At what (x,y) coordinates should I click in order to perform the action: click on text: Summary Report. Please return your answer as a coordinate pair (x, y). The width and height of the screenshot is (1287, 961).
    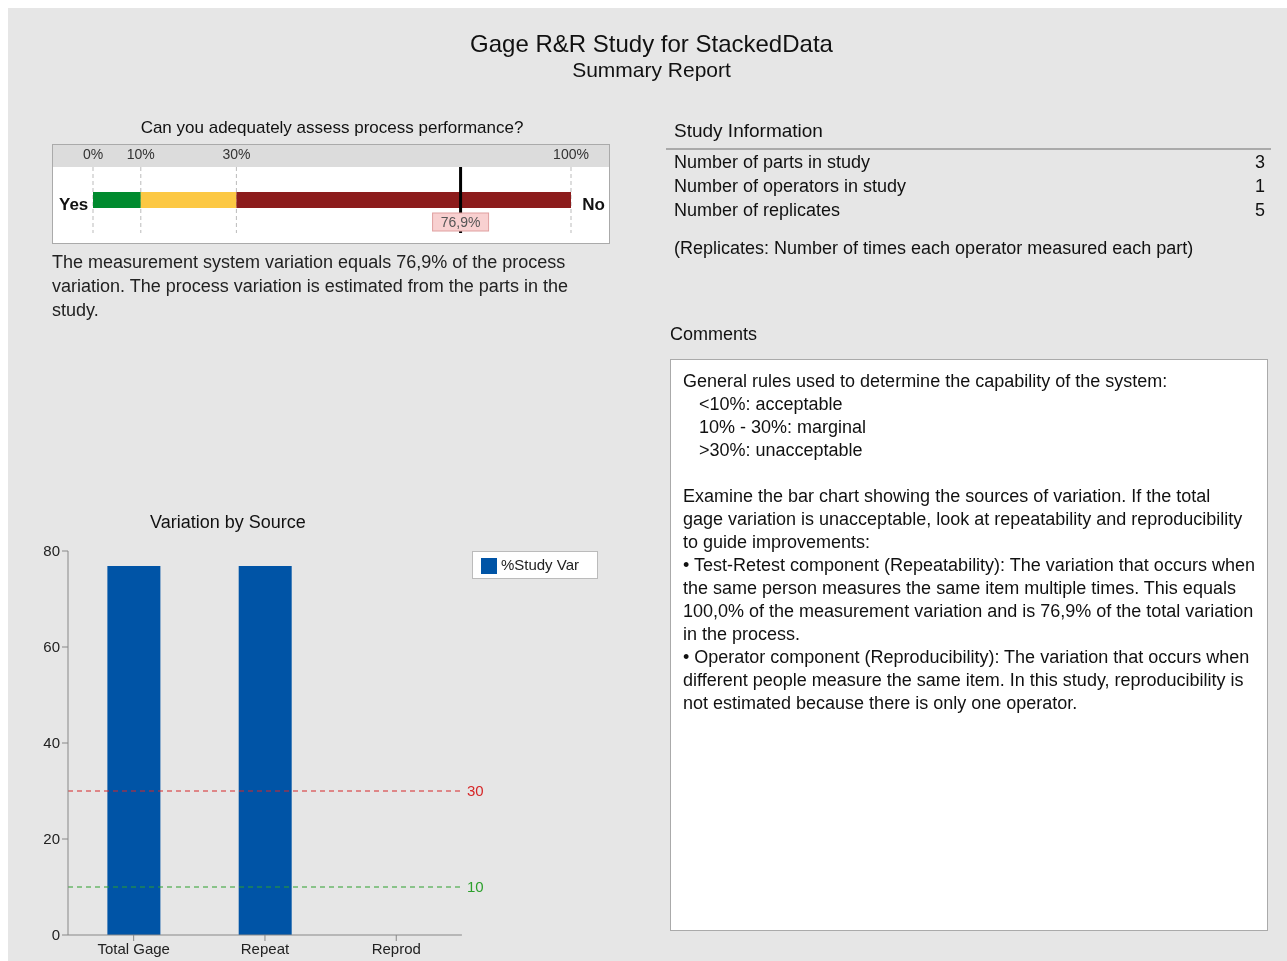
    Looking at the image, I should click on (651, 70).